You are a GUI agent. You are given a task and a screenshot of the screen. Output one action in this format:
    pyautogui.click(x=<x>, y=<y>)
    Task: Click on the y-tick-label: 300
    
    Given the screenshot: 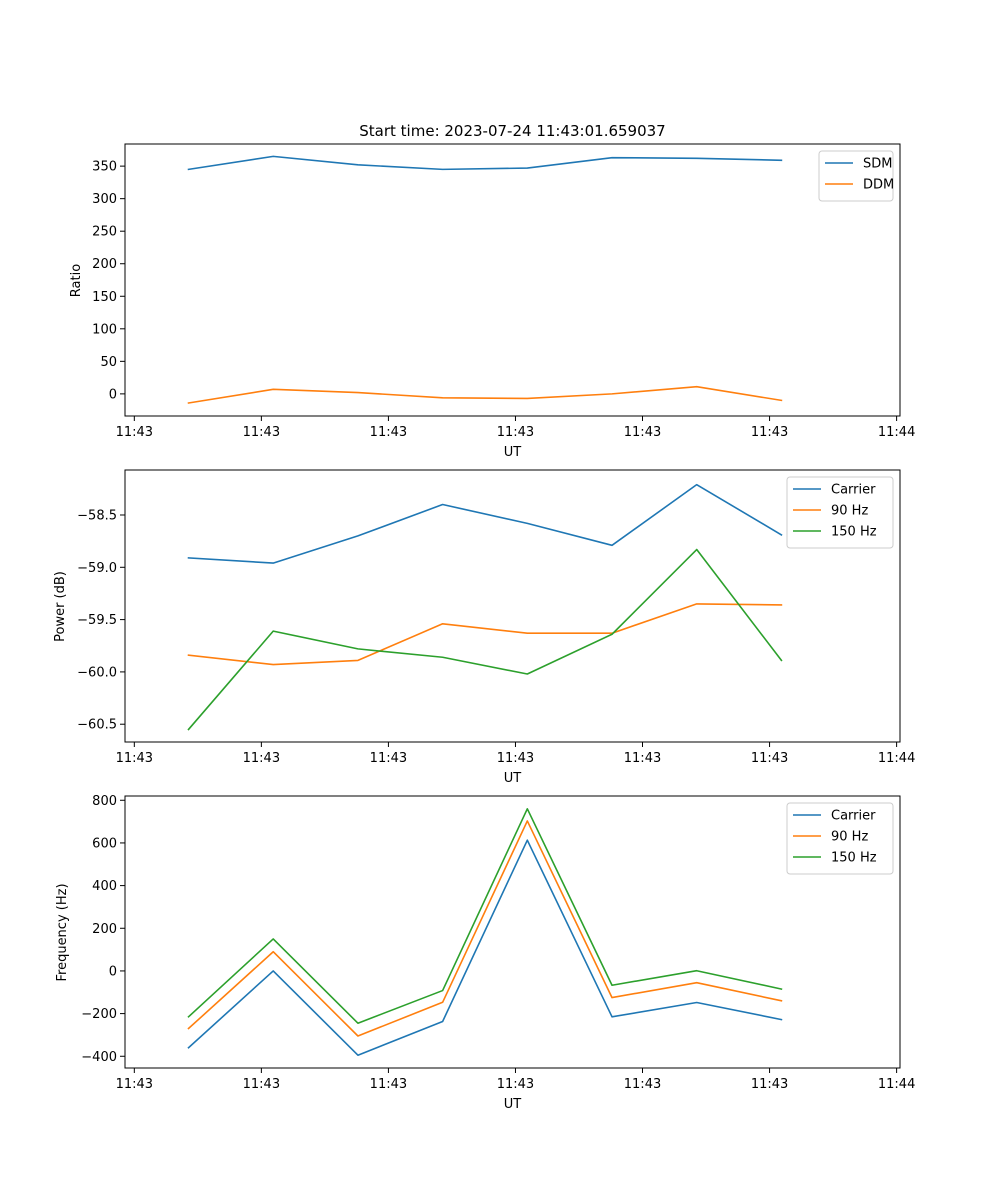 What is the action you would take?
    pyautogui.click(x=104, y=199)
    